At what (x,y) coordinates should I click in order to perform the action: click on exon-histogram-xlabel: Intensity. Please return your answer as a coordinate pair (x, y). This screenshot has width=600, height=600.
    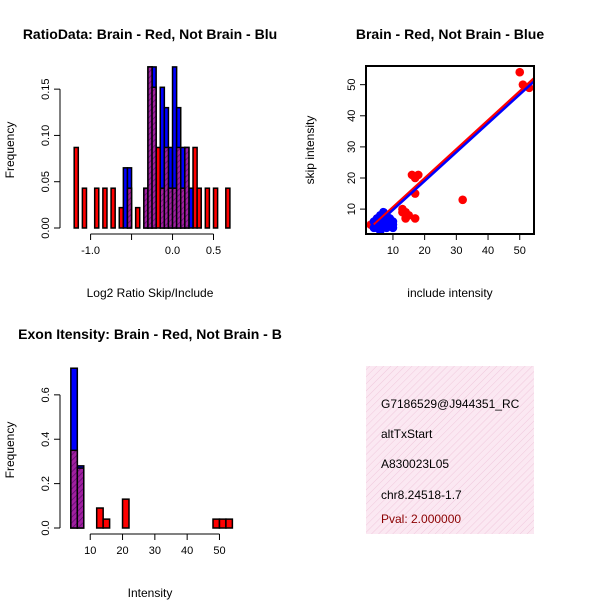
    Looking at the image, I should click on (150, 593).